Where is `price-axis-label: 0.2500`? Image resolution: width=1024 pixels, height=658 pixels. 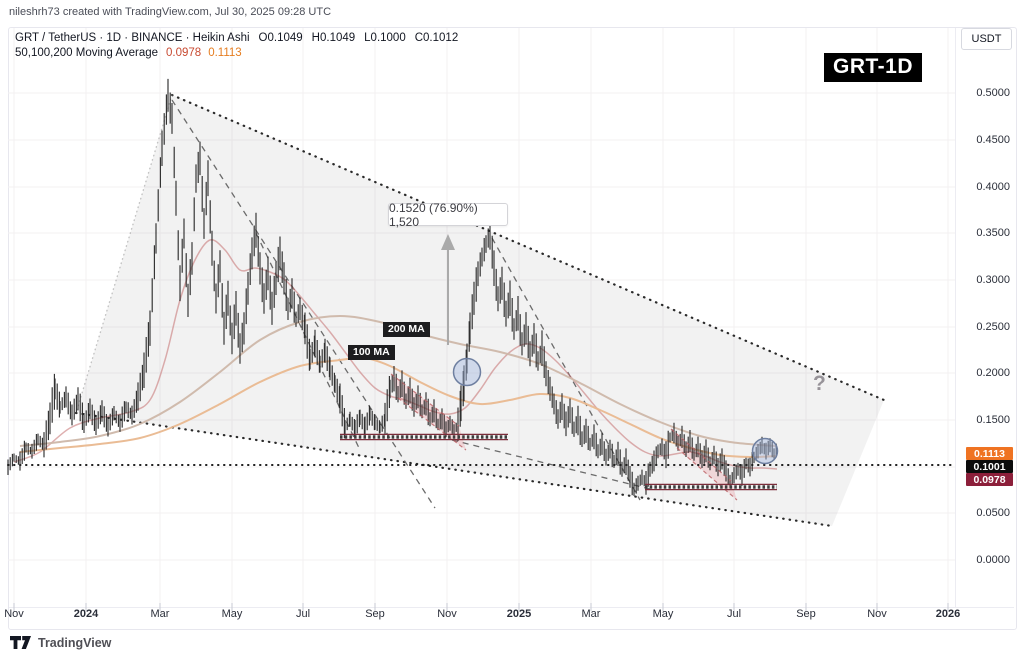 price-axis-label: 0.2500 is located at coordinates (993, 327).